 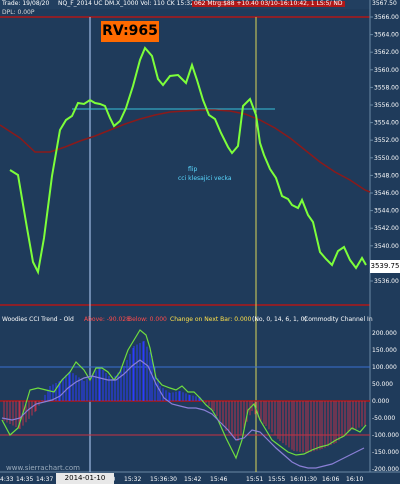 What do you see at coordinates (147, 319) in the screenshot?
I see `cci-below: Below: 0.000` at bounding box center [147, 319].